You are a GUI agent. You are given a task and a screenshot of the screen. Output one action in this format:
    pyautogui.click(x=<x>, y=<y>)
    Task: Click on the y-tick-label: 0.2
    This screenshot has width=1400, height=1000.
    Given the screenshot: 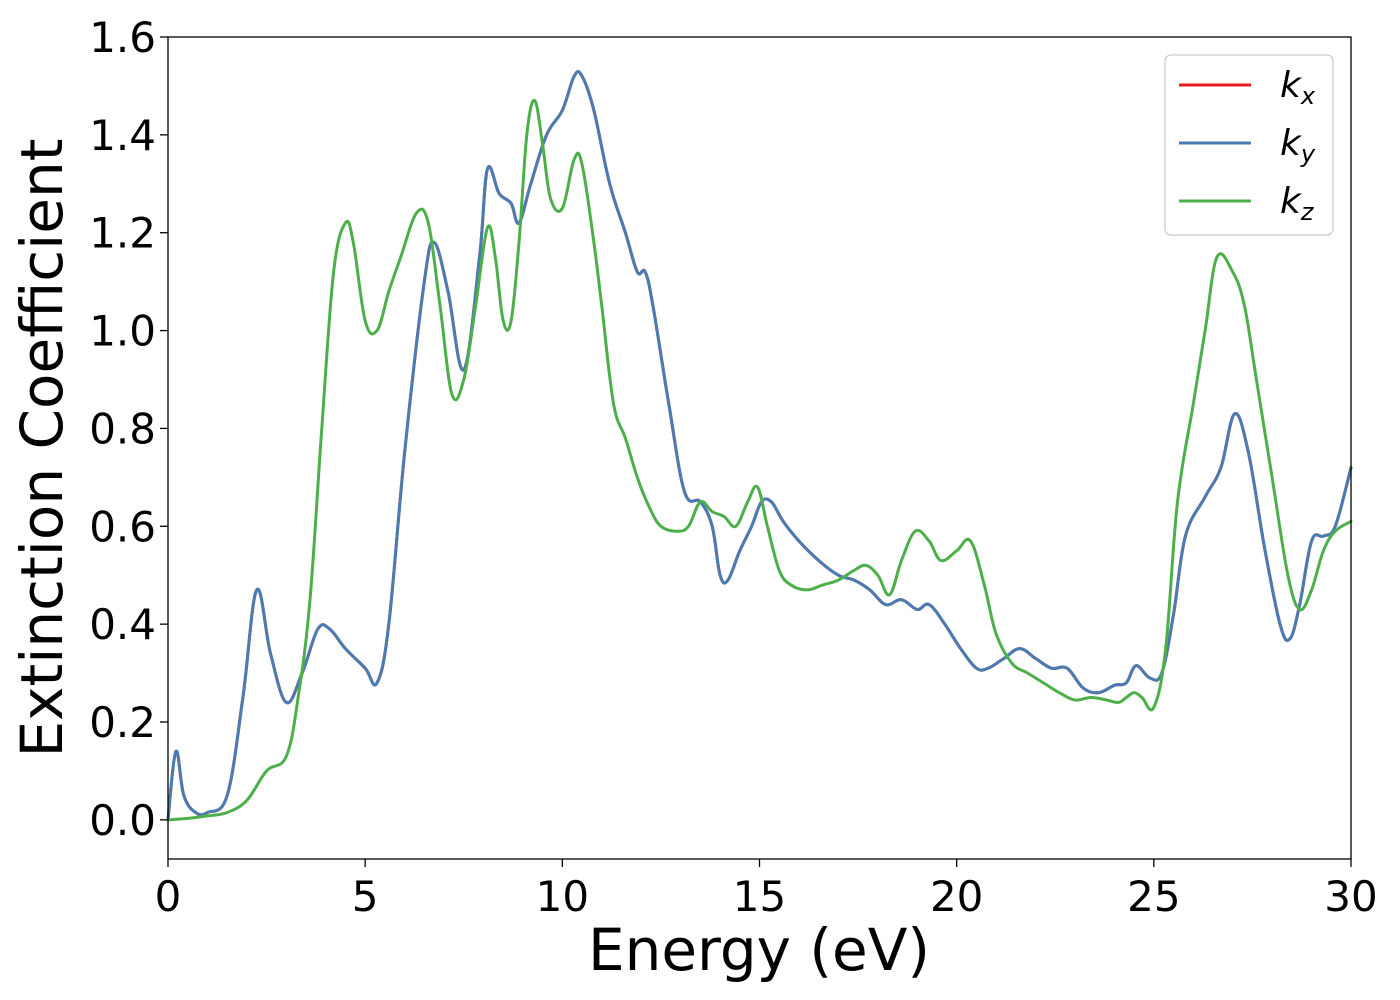 What is the action you would take?
    pyautogui.click(x=122, y=722)
    